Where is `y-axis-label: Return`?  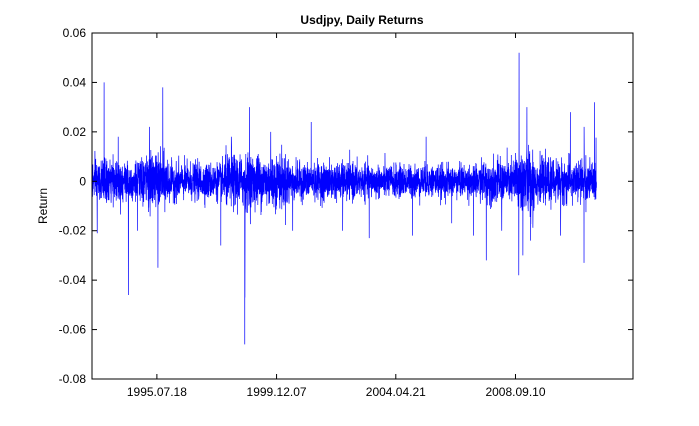 y-axis-label: Return is located at coordinates (43, 206).